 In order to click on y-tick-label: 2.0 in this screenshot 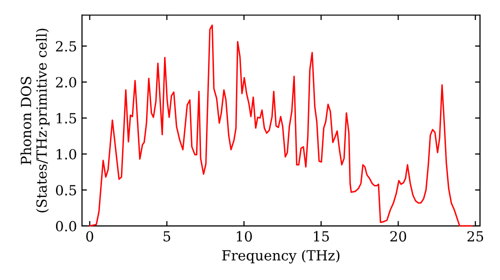, I will do `click(66, 82)`.